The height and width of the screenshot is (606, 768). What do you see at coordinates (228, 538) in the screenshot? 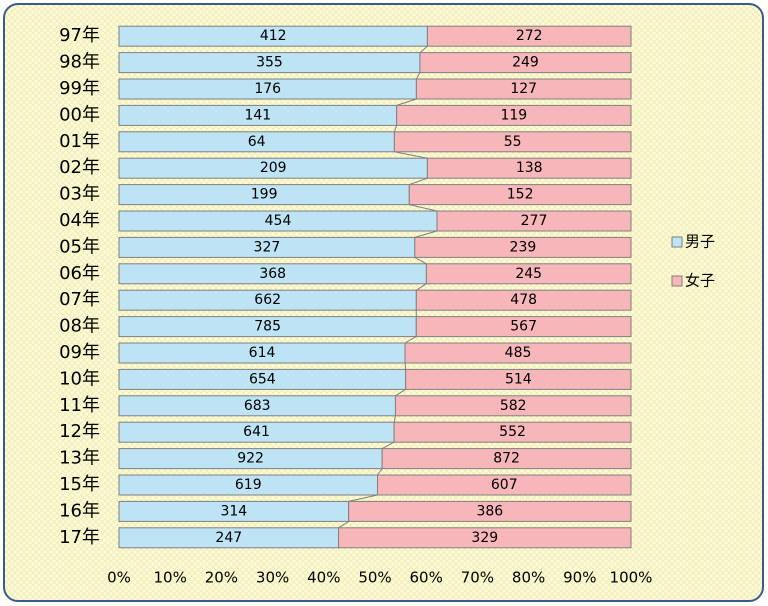
I see `value-label: 247` at bounding box center [228, 538].